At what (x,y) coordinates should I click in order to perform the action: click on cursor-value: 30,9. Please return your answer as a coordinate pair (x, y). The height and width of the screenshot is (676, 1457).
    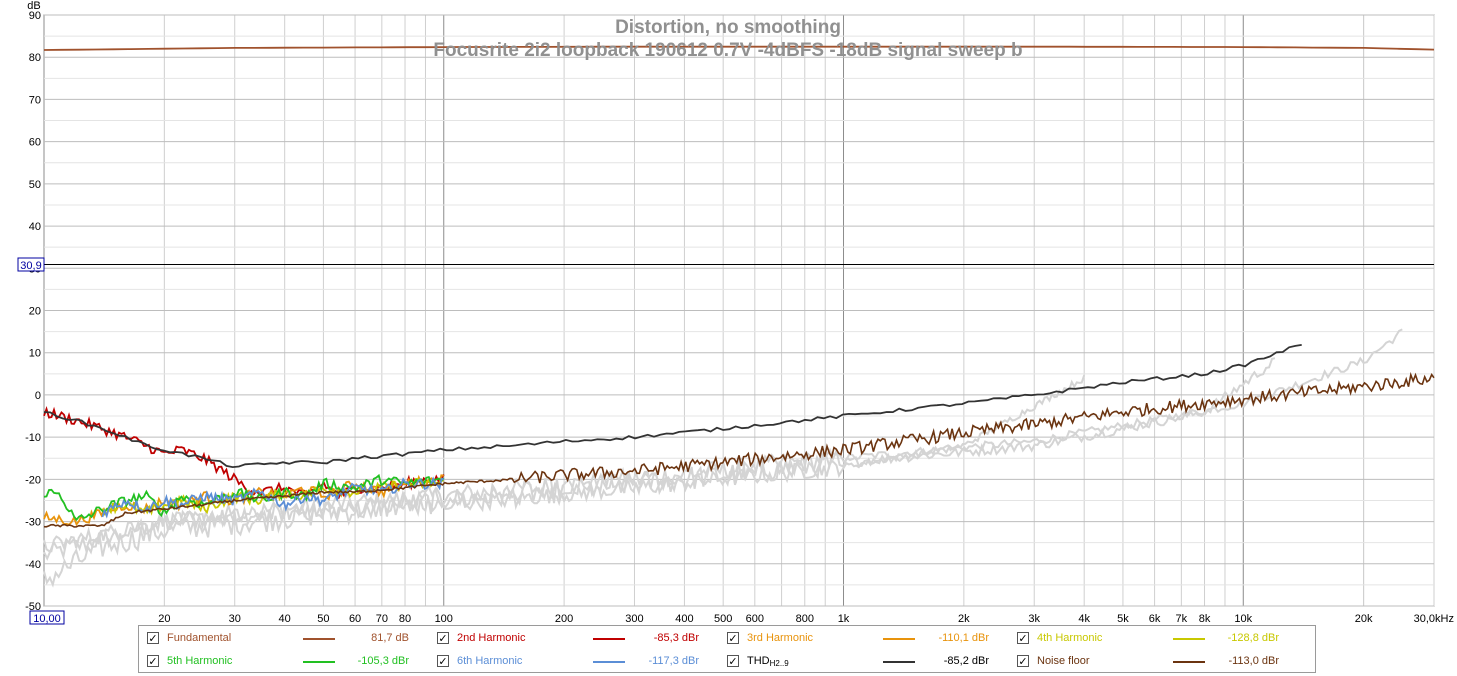
    Looking at the image, I should click on (30, 266).